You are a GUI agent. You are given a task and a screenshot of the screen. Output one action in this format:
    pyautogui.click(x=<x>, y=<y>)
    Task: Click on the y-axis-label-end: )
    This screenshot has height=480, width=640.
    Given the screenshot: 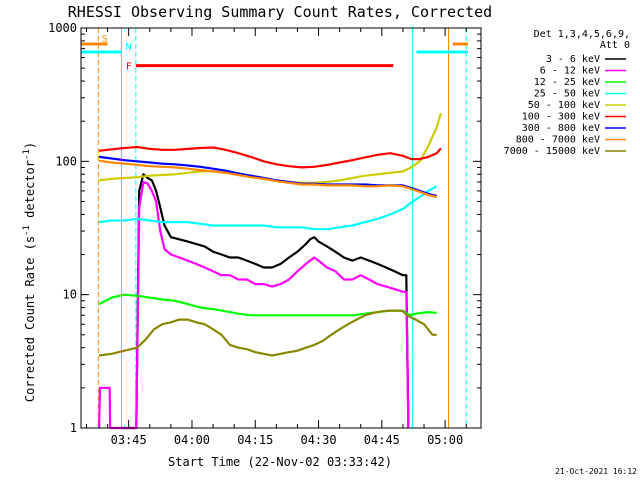 What is the action you would take?
    pyautogui.click(x=30, y=145)
    